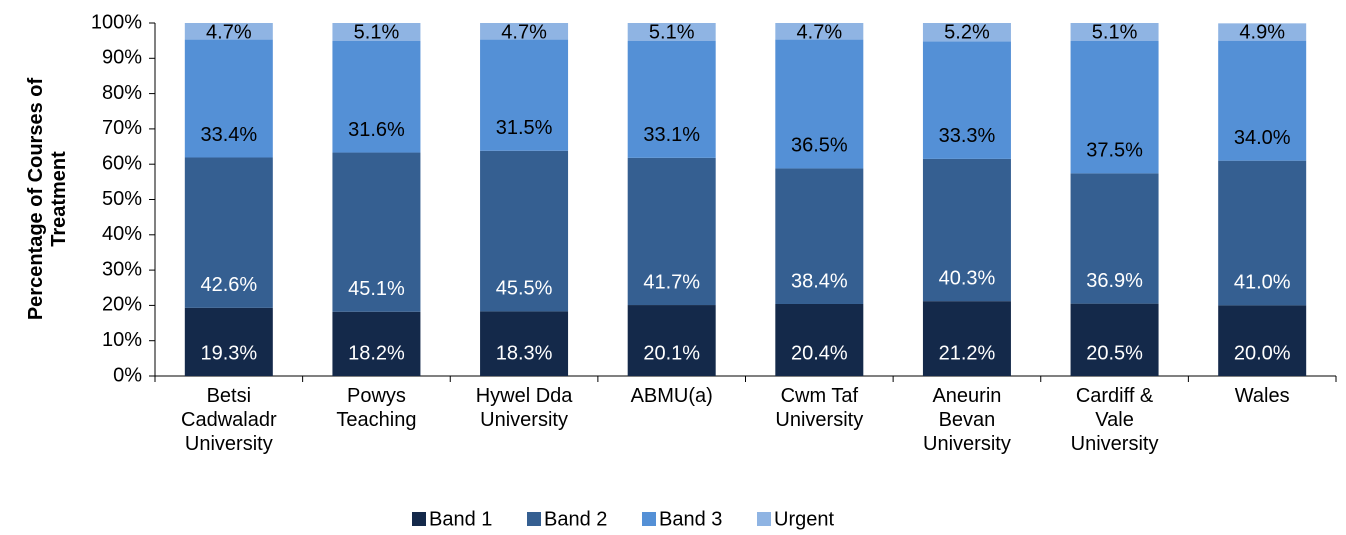 The image size is (1346, 535). What do you see at coordinates (524, 128) in the screenshot?
I see `value-label: 31.5%` at bounding box center [524, 128].